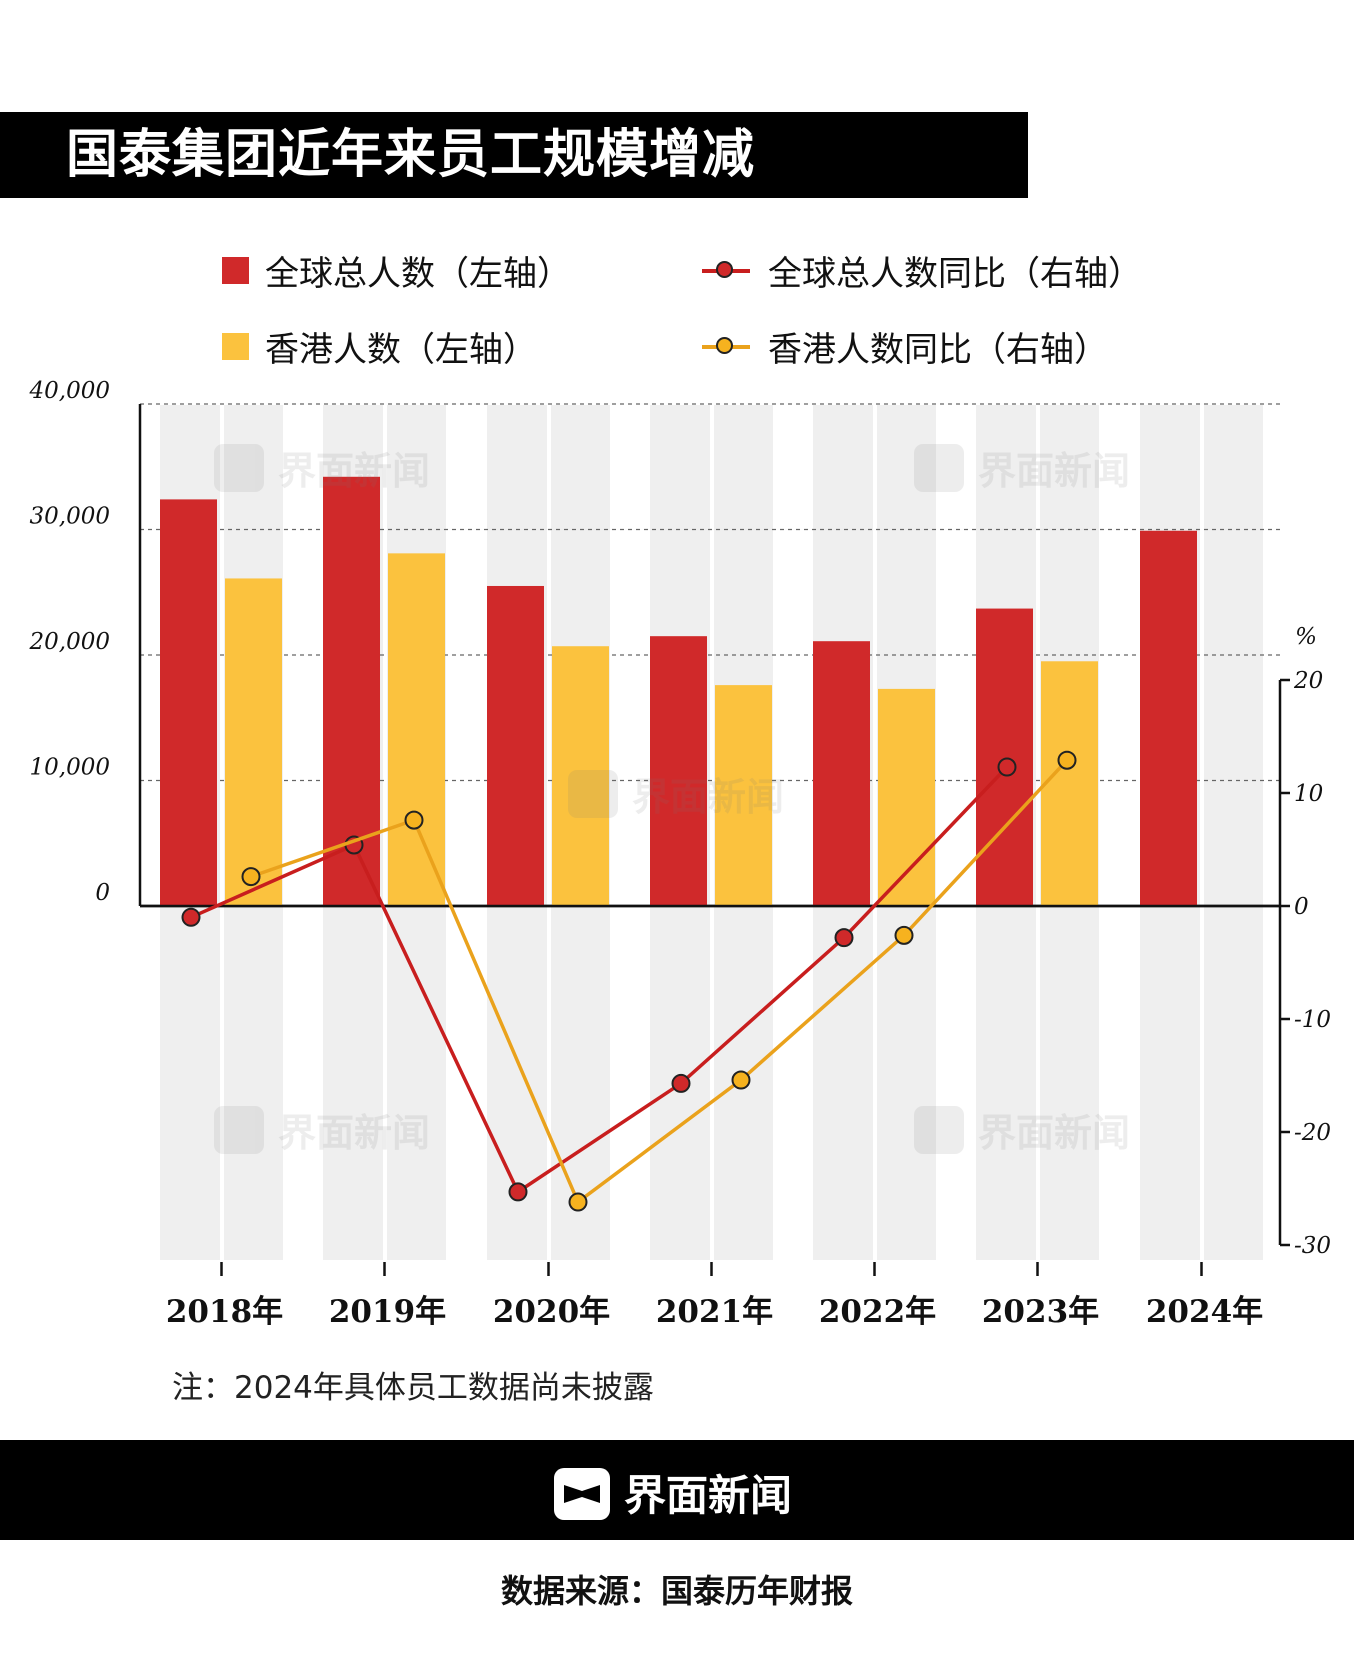 The height and width of the screenshot is (1660, 1354). I want to click on watermark-4: 界面新闻, so click(322, 1129).